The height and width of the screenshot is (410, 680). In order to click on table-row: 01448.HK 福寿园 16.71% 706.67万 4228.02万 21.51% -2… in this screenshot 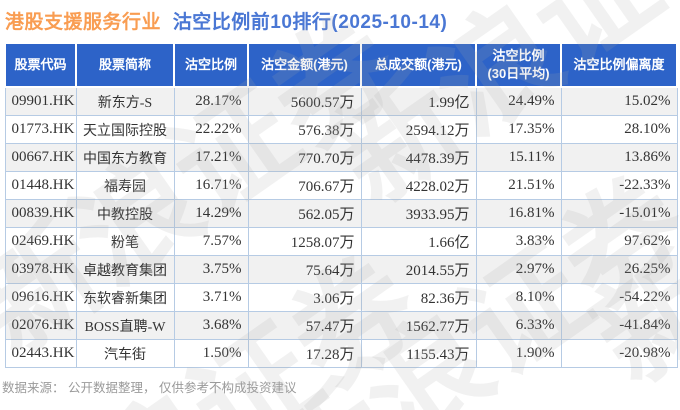, I will do `click(341, 185)`.